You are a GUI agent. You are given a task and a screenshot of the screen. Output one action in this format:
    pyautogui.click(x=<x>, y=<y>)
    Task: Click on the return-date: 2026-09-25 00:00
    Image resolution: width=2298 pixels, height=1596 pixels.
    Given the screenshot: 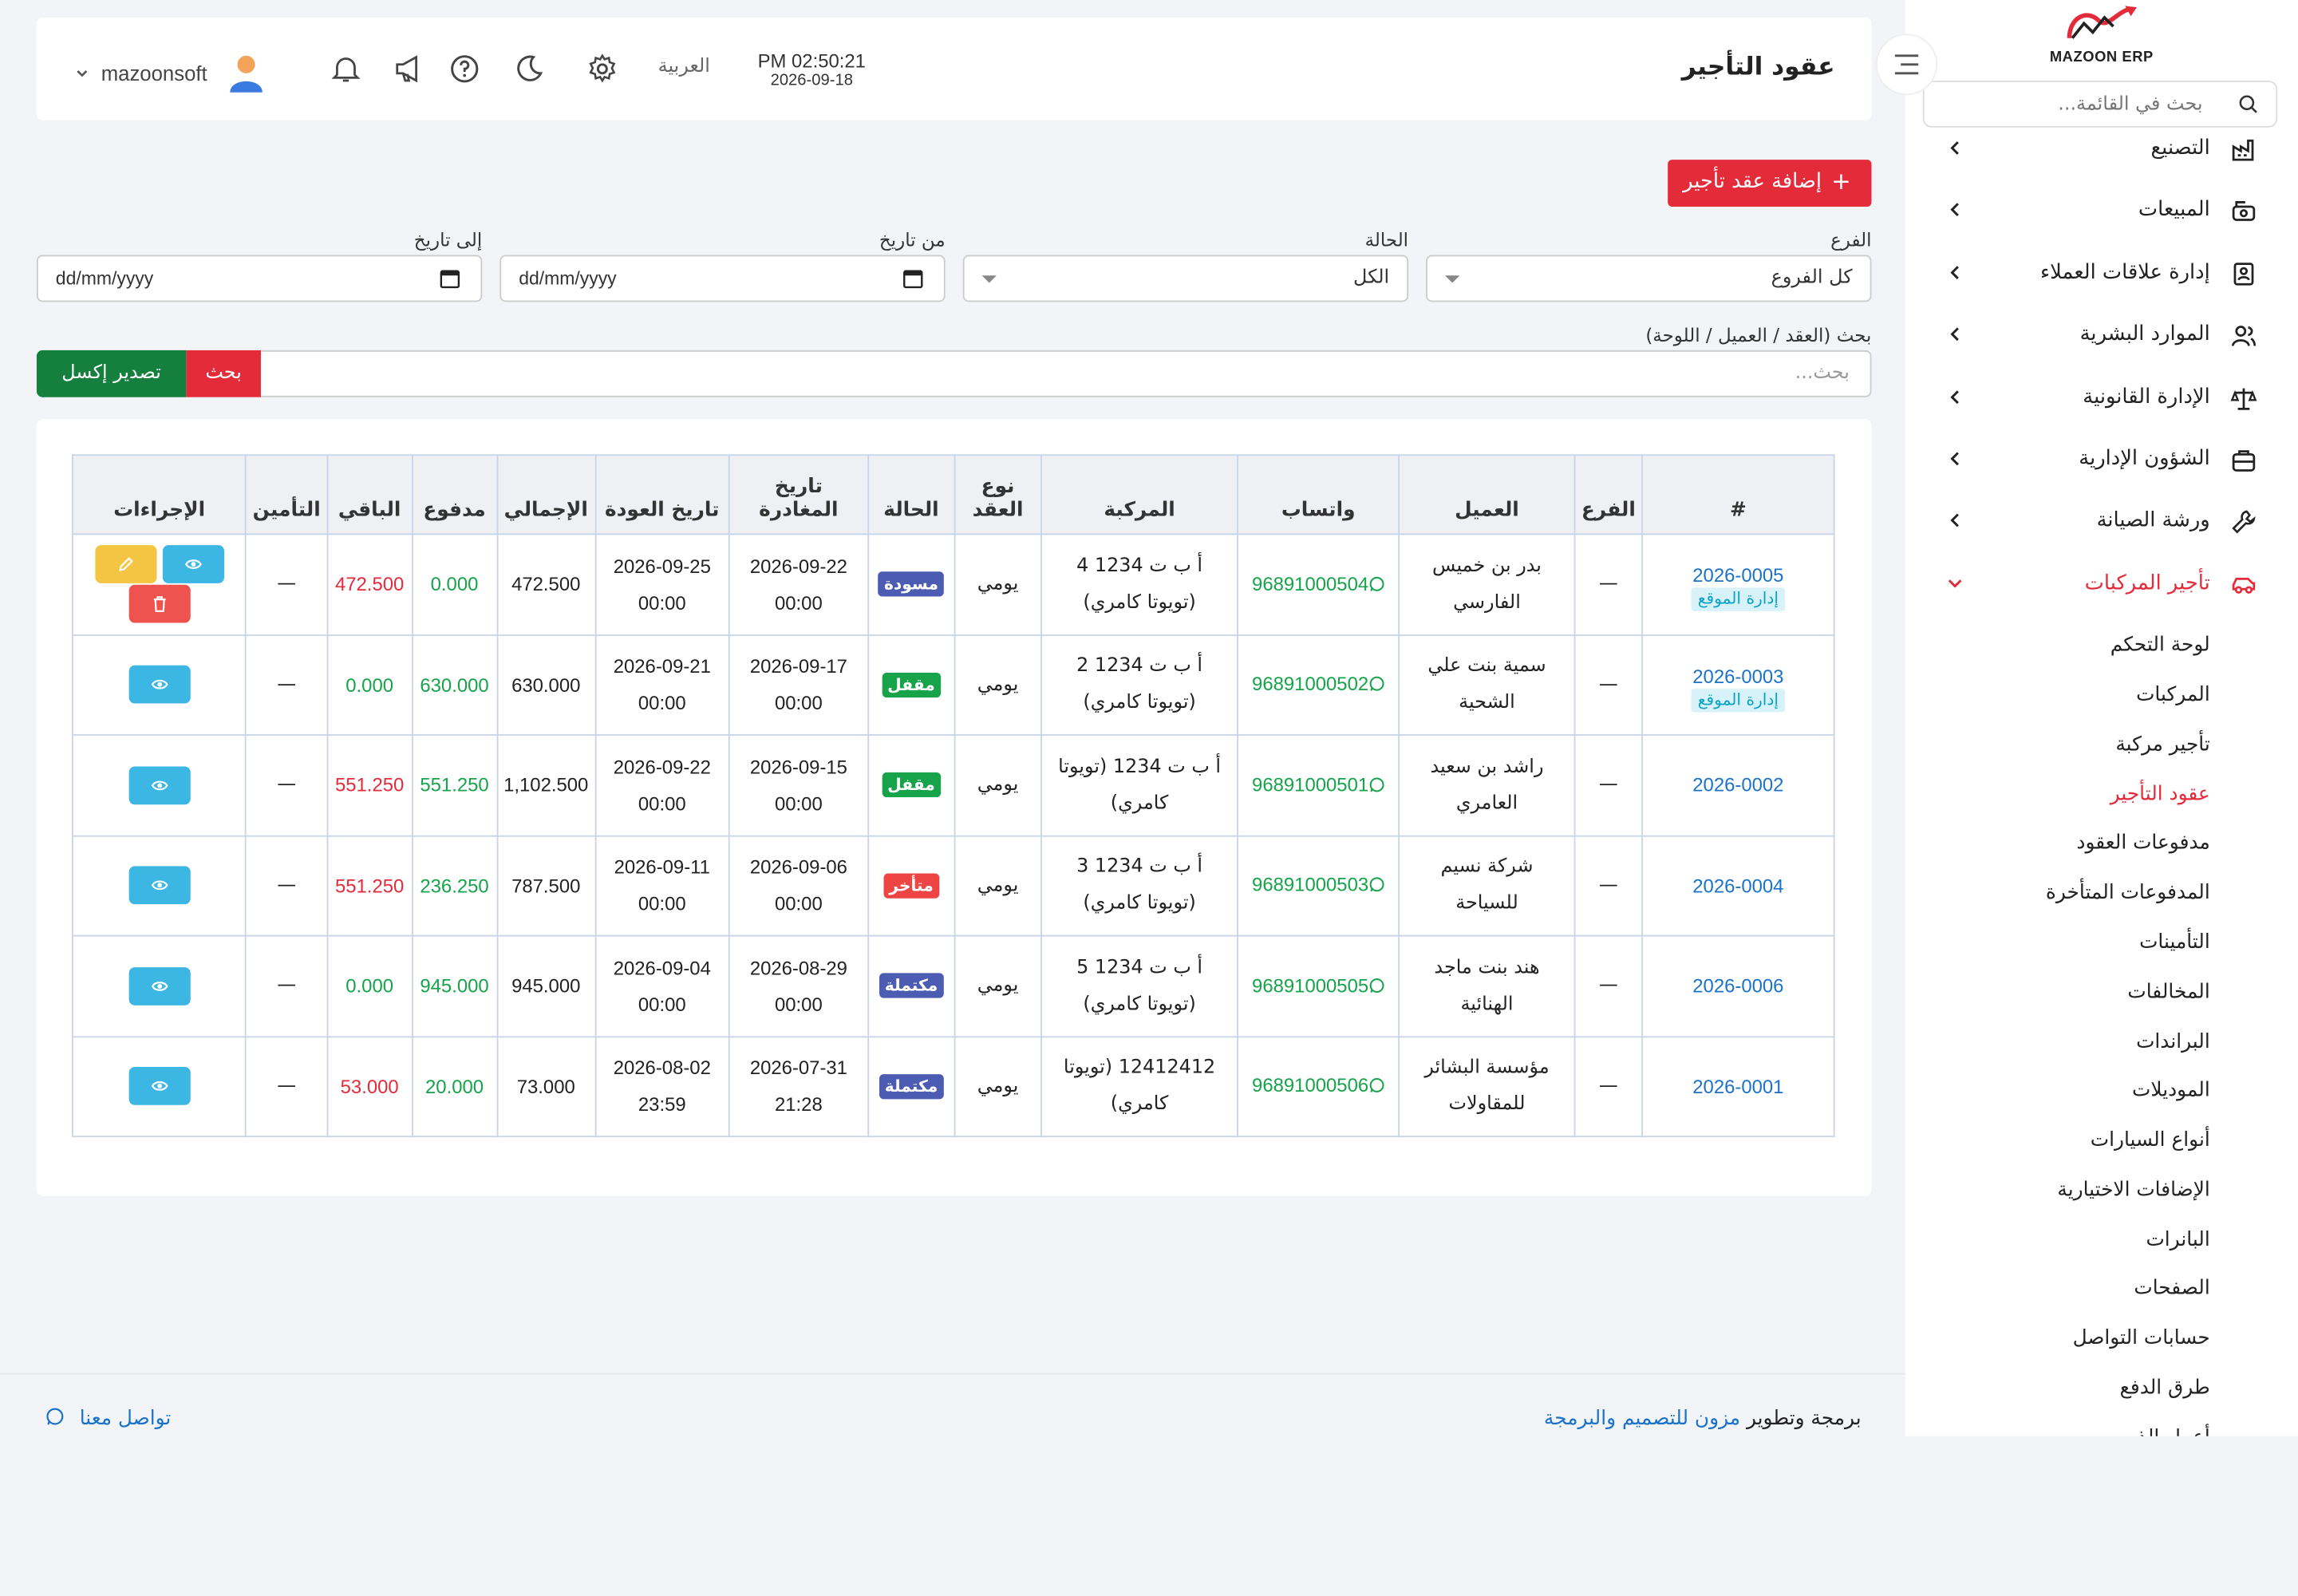 What is the action you would take?
    pyautogui.click(x=662, y=584)
    